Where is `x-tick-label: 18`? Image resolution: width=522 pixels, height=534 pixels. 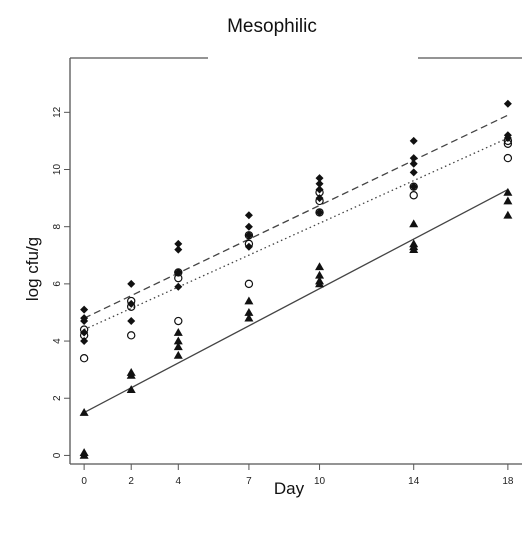
x-tick-label: 18 is located at coordinates (508, 481).